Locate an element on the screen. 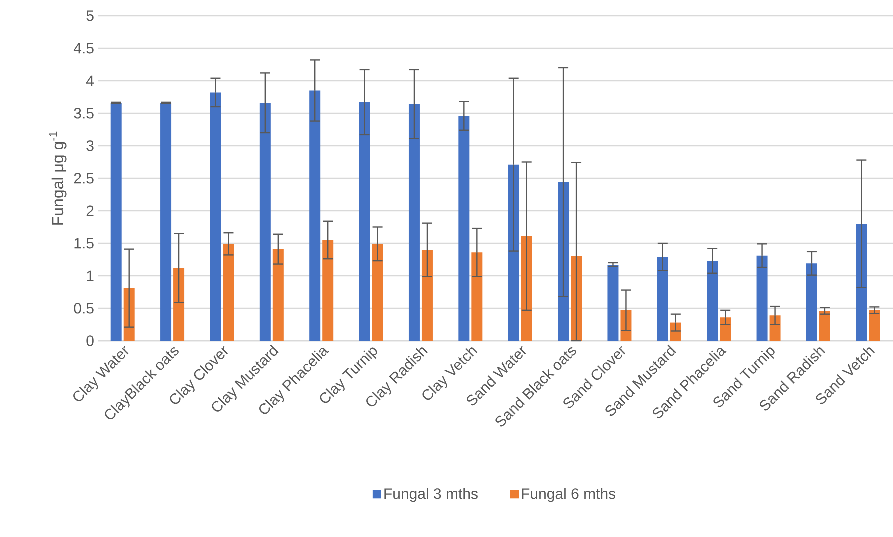 The height and width of the screenshot is (537, 893). y-tick-label: 5 is located at coordinates (90, 16).